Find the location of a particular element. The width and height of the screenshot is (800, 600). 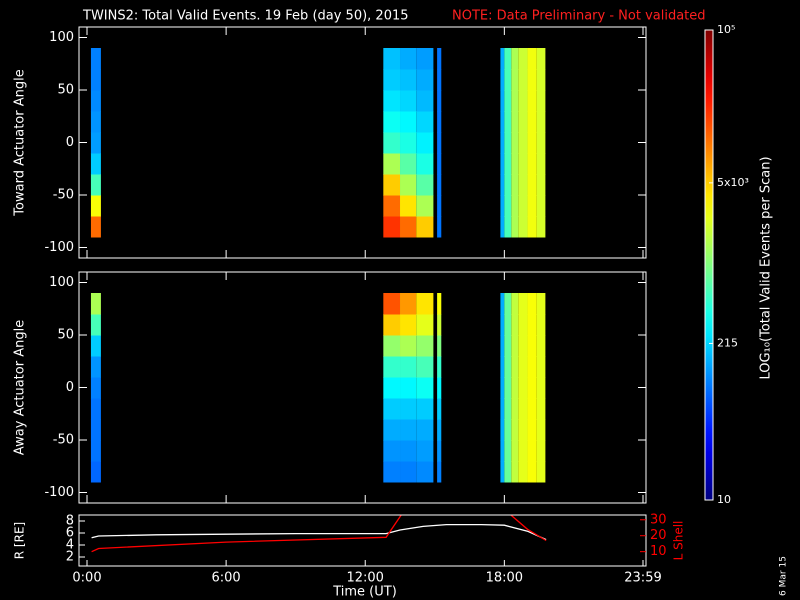

x-tick-label: 18:00 is located at coordinates (504, 578).